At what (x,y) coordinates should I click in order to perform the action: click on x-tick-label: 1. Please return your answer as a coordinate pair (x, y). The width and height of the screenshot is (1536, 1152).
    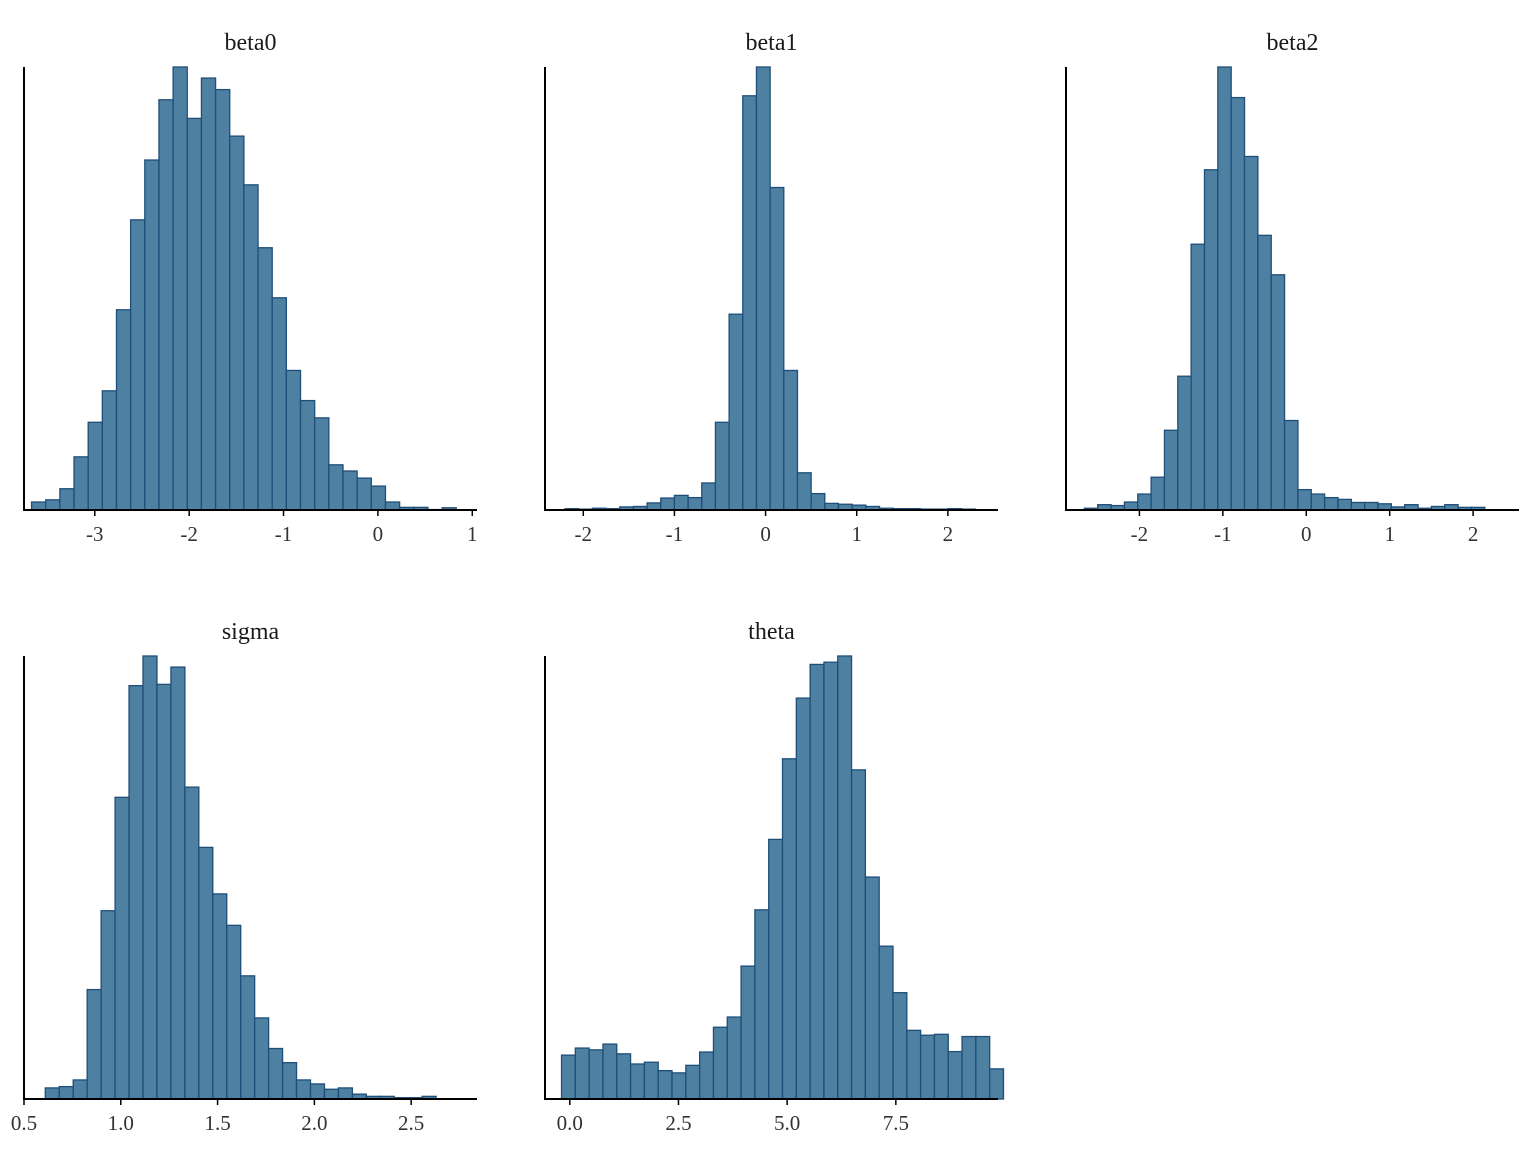
    Looking at the image, I should click on (472, 534).